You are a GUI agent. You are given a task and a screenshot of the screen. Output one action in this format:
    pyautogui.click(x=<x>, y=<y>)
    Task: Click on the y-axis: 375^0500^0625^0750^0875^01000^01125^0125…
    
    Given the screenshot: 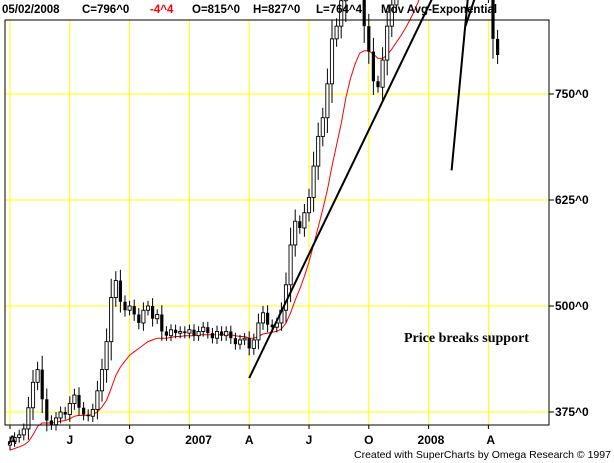 What is the action you would take?
    pyautogui.click(x=569, y=253)
    